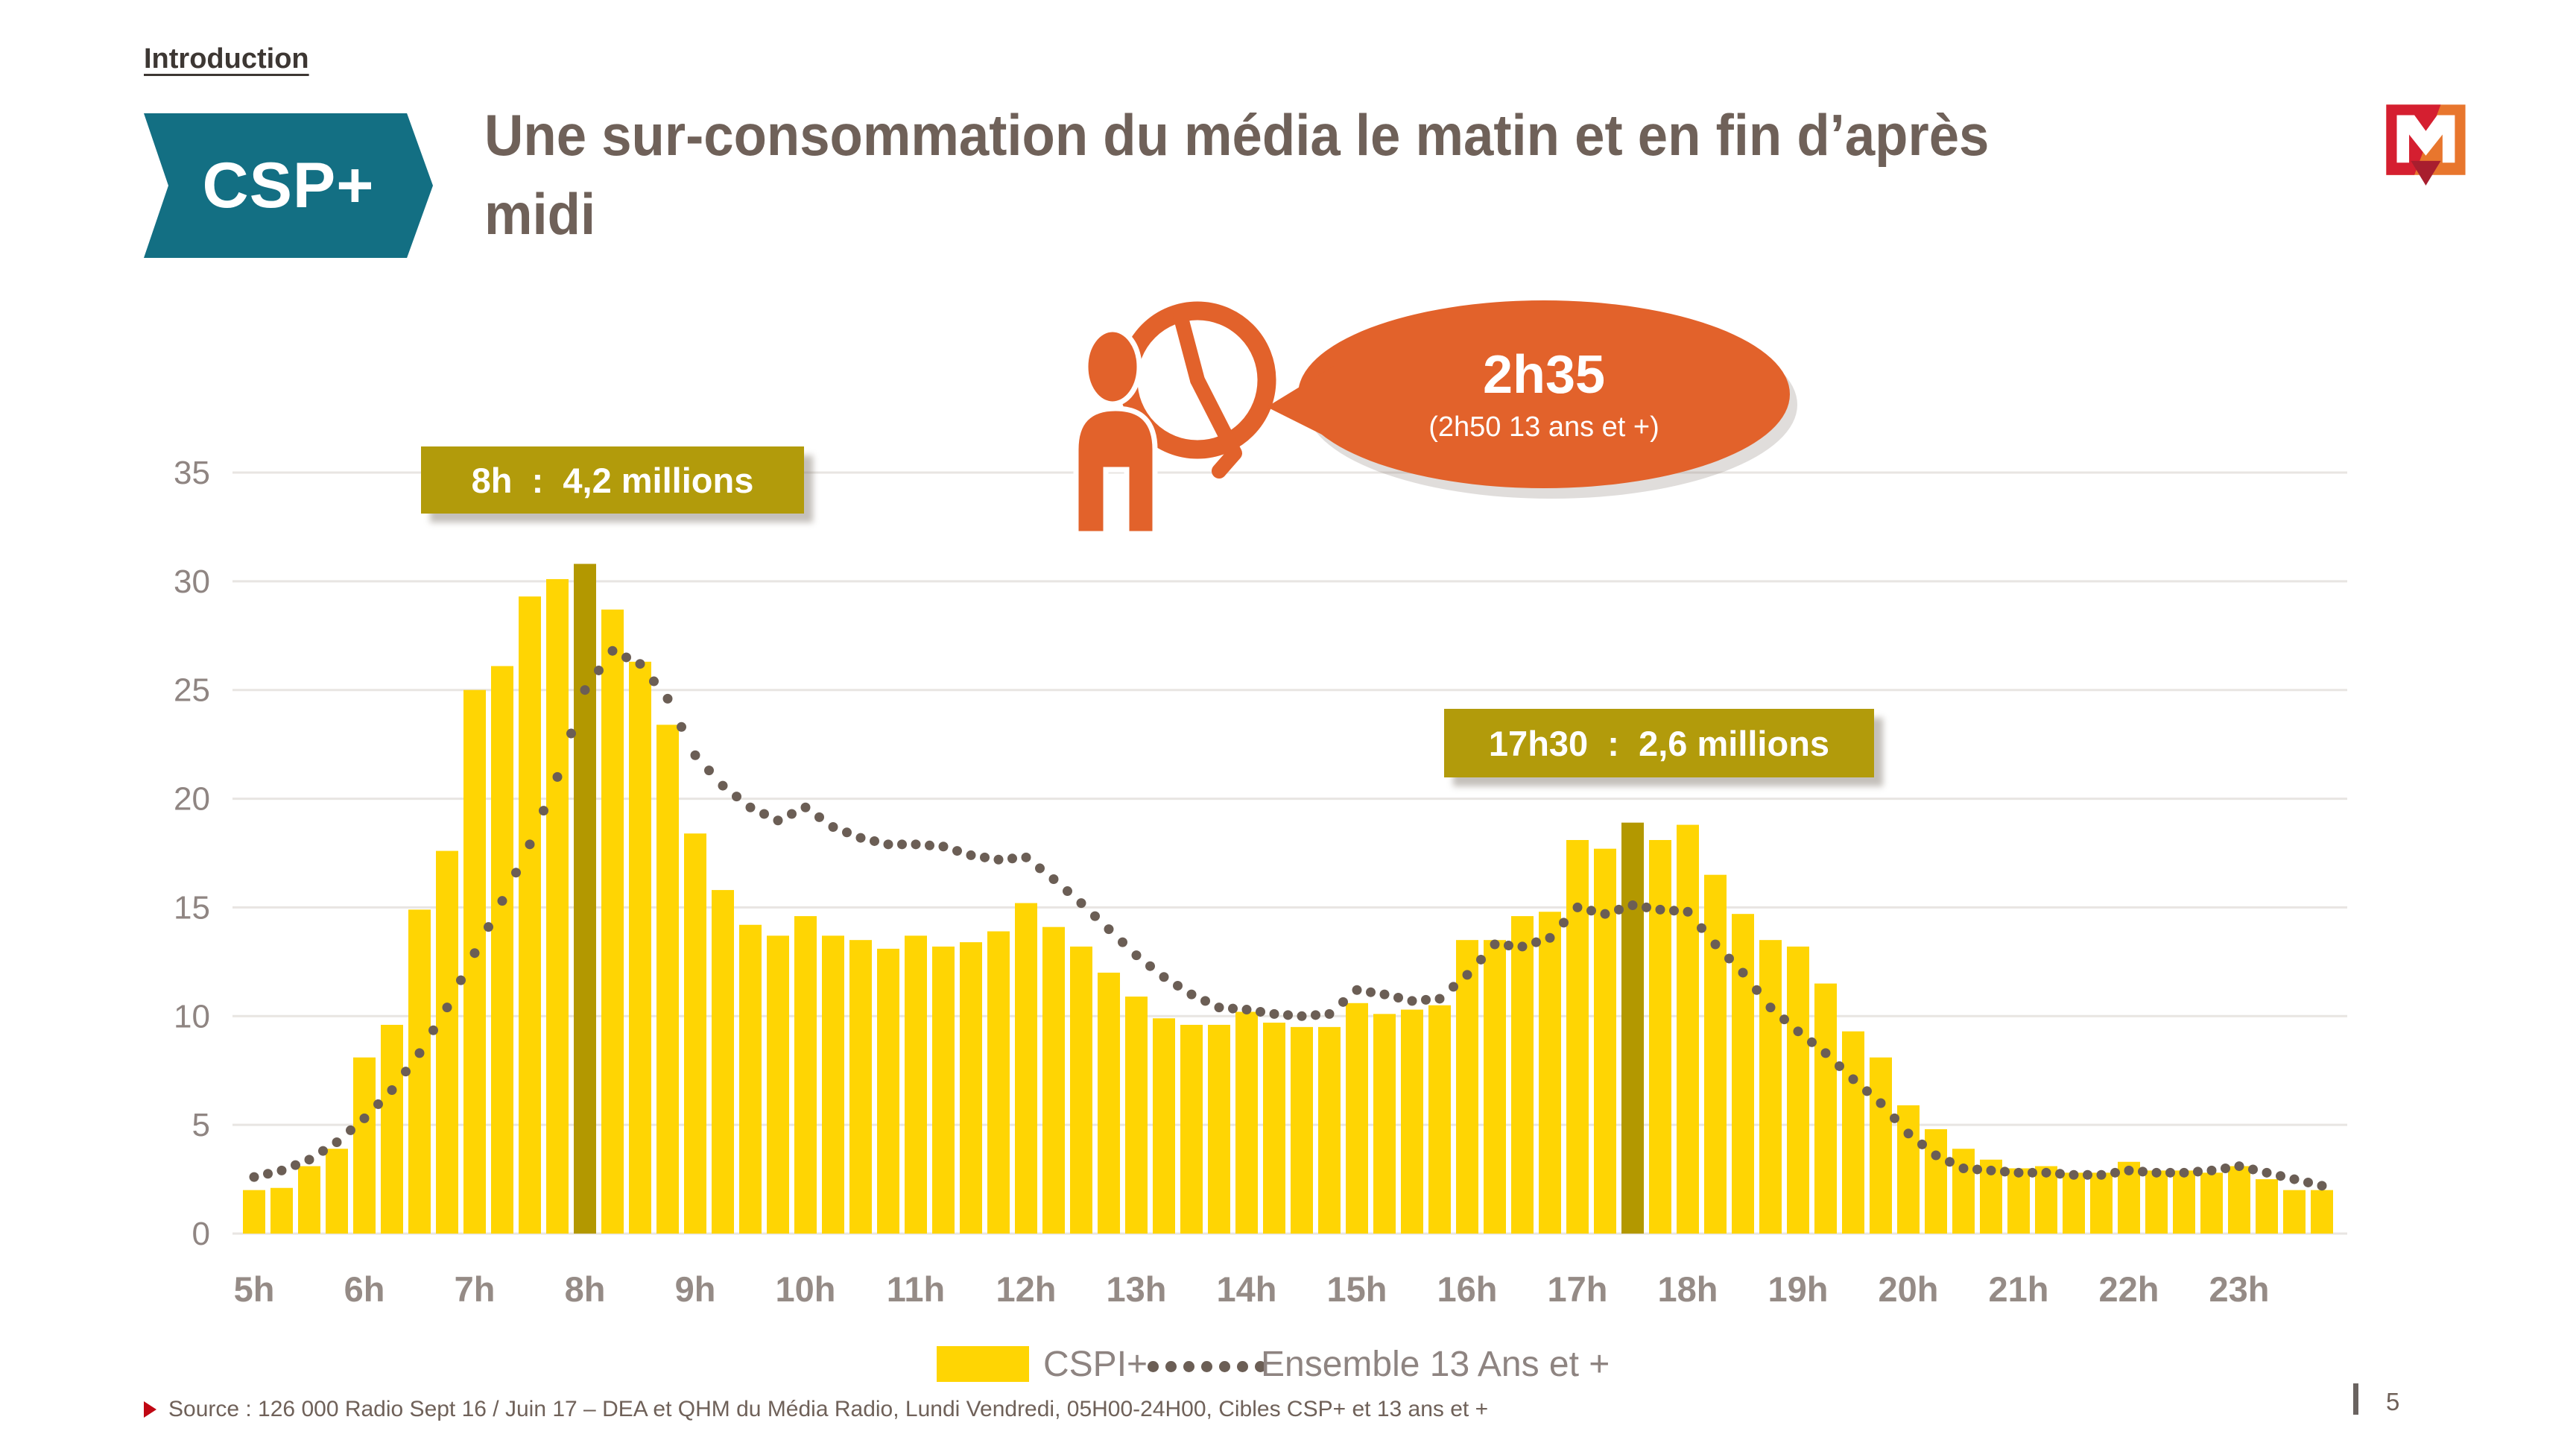 The width and height of the screenshot is (2576, 1446). What do you see at coordinates (1688, 1289) in the screenshot?
I see `x-hour-label: 18h` at bounding box center [1688, 1289].